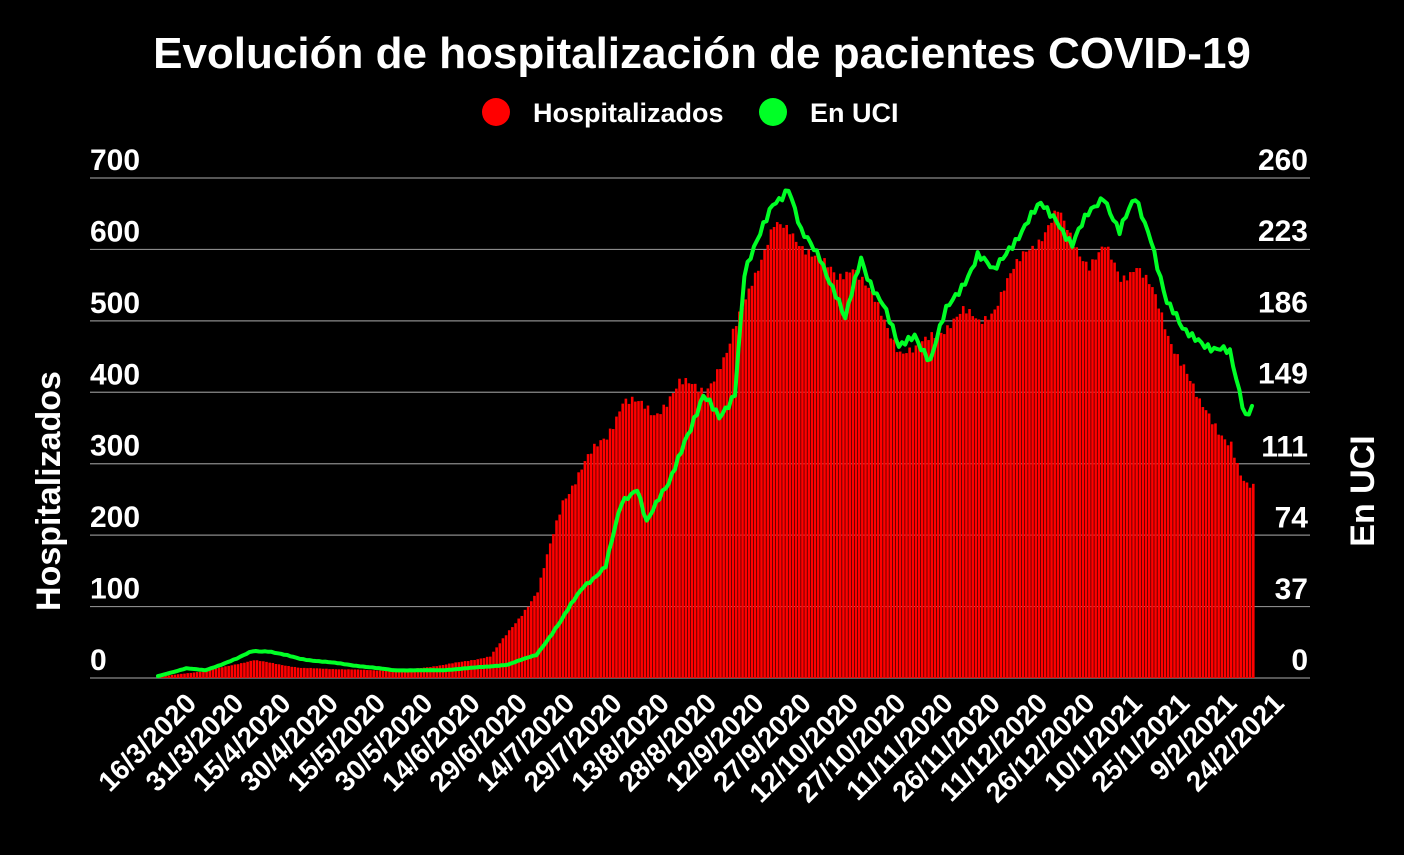  What do you see at coordinates (1299, 660) in the screenshot?
I see `y-right-tick-label: 0` at bounding box center [1299, 660].